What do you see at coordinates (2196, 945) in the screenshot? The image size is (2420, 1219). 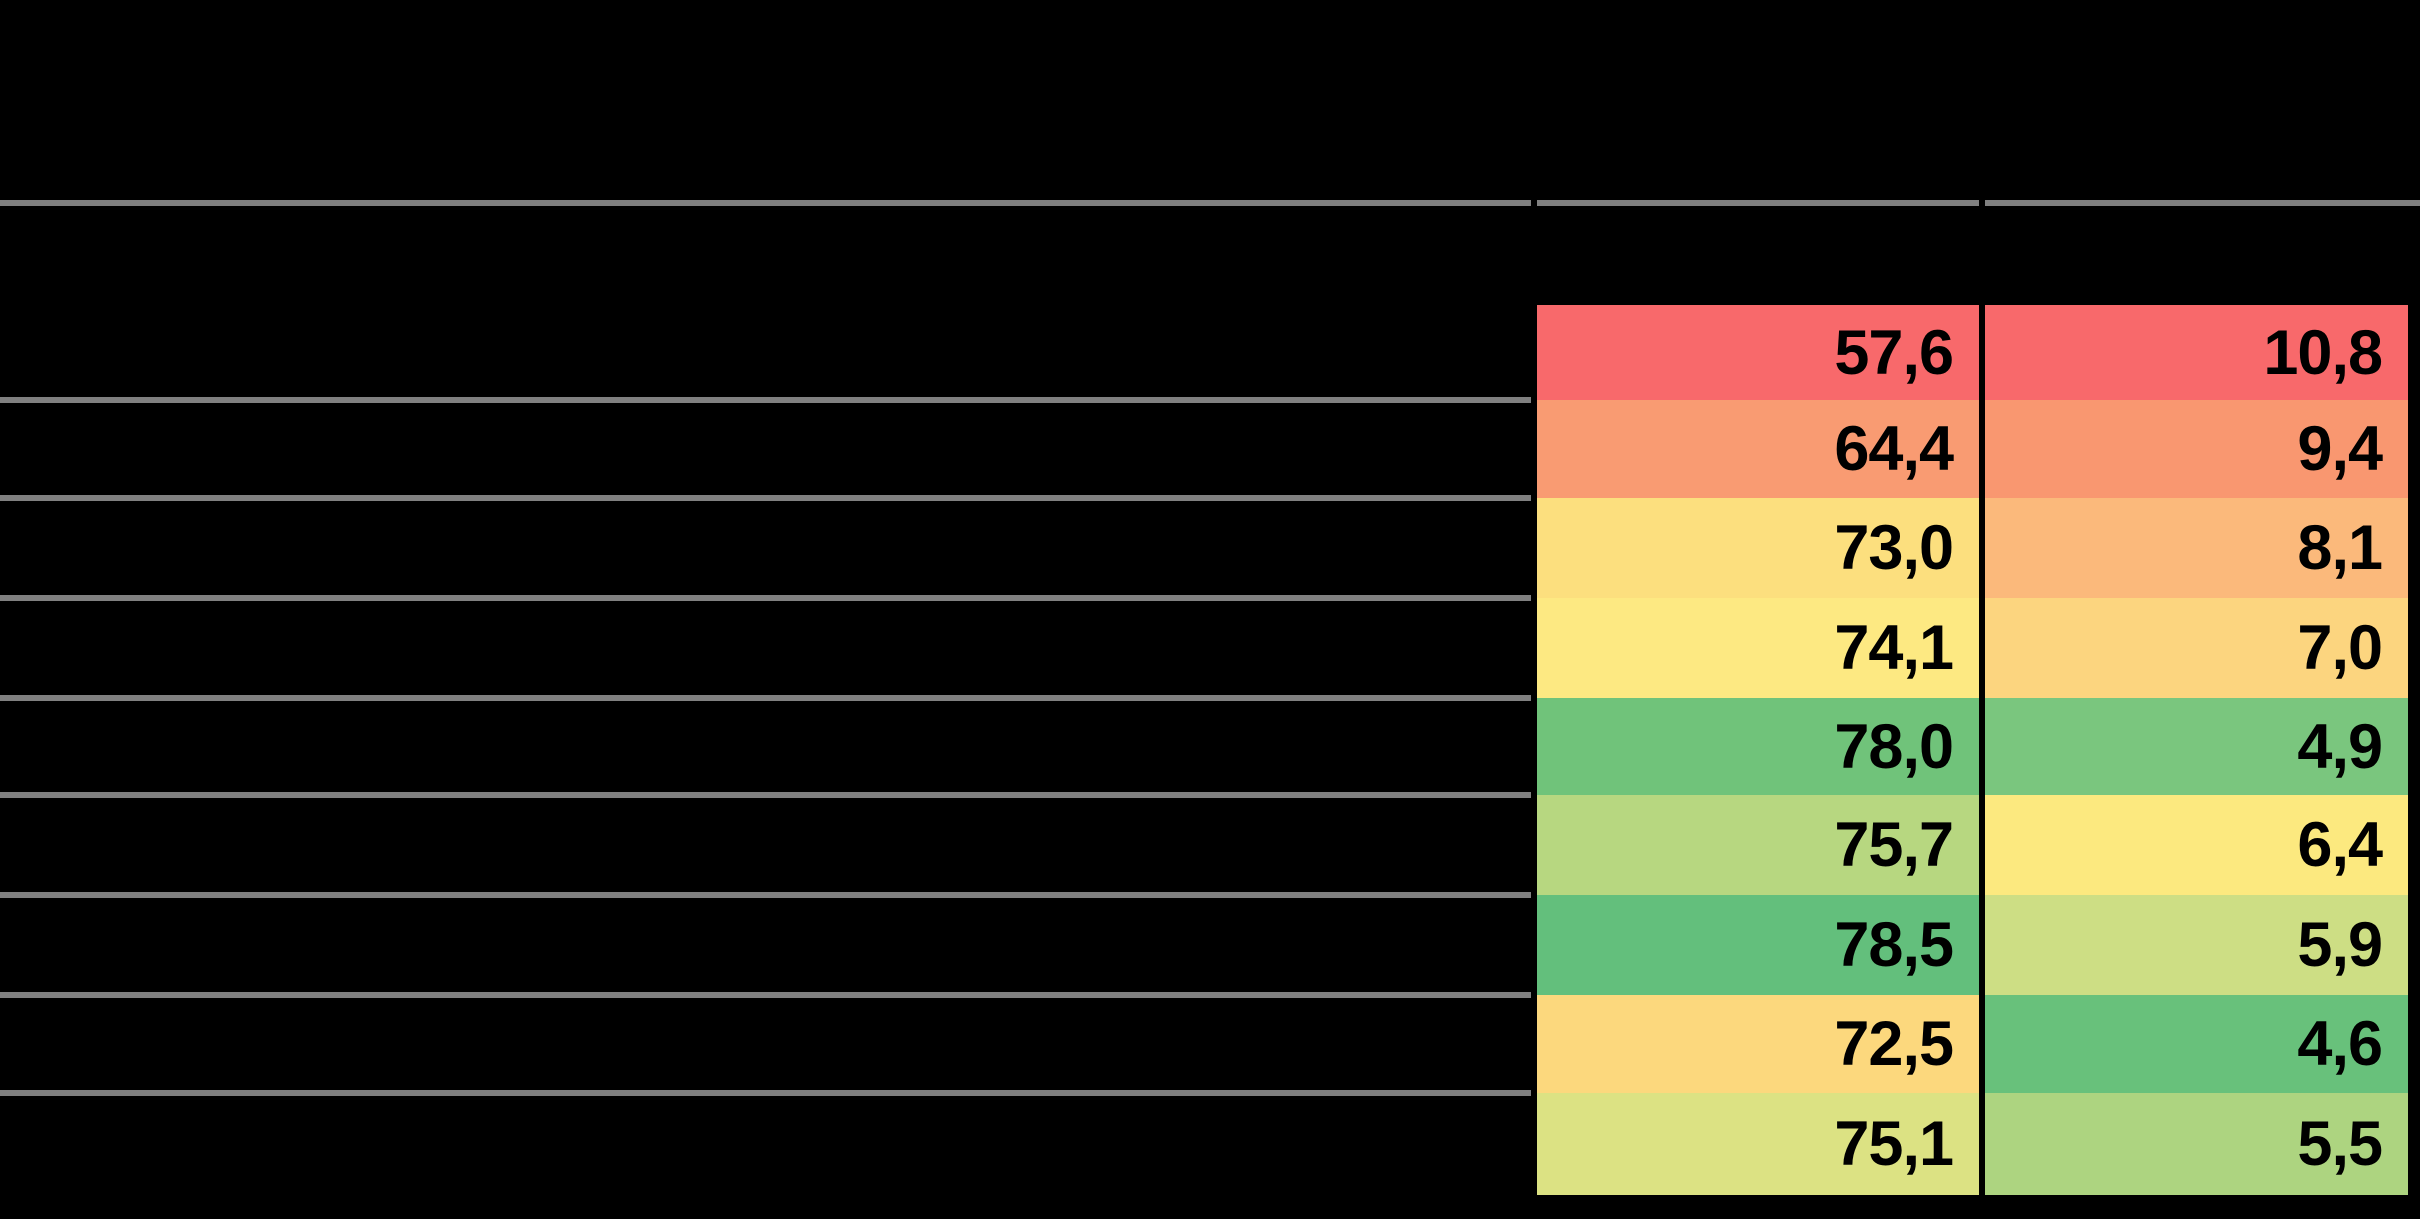 I see `value-cell-r7-c2: 5,9` at bounding box center [2196, 945].